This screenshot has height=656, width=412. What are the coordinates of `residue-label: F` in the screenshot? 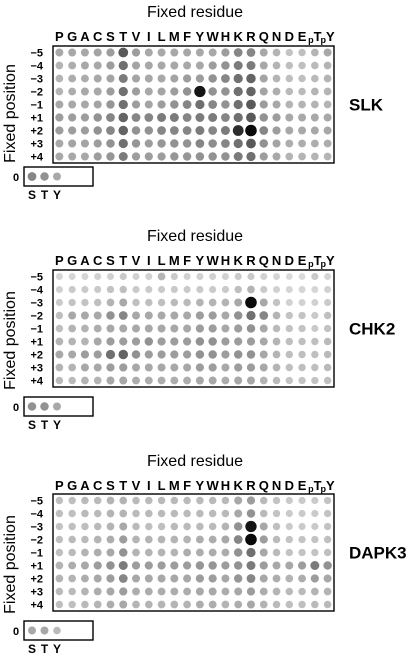 It's located at (187, 260).